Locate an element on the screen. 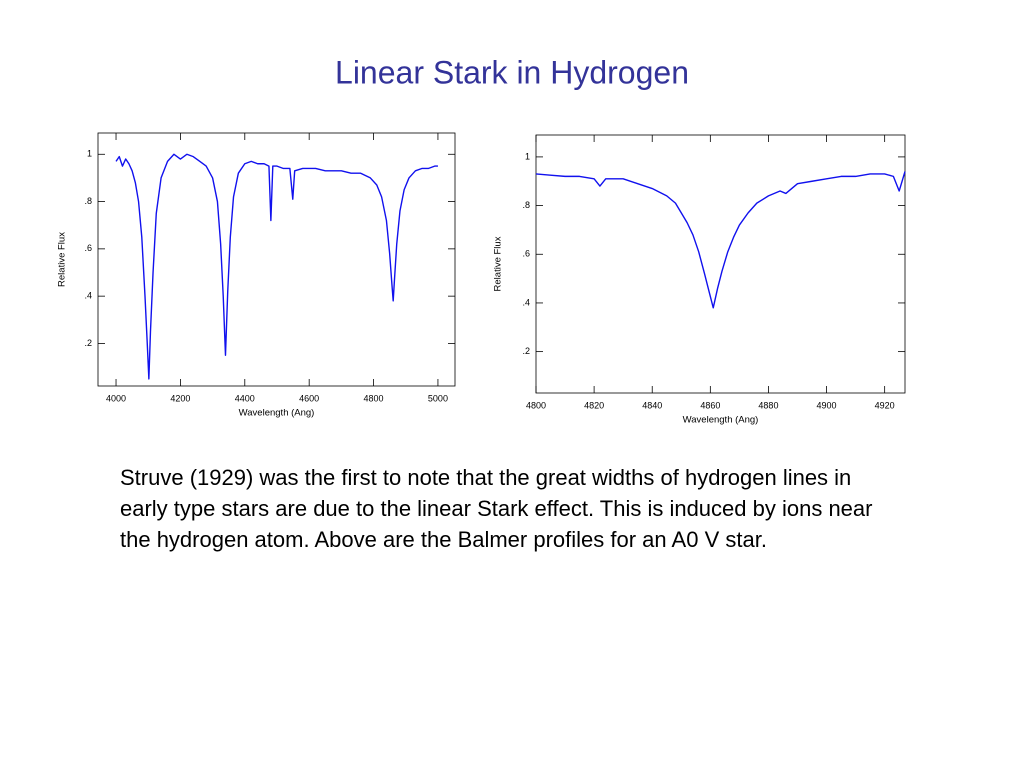 This screenshot has height=768, width=1024. x-tick-label: 4920 is located at coordinates (885, 405).